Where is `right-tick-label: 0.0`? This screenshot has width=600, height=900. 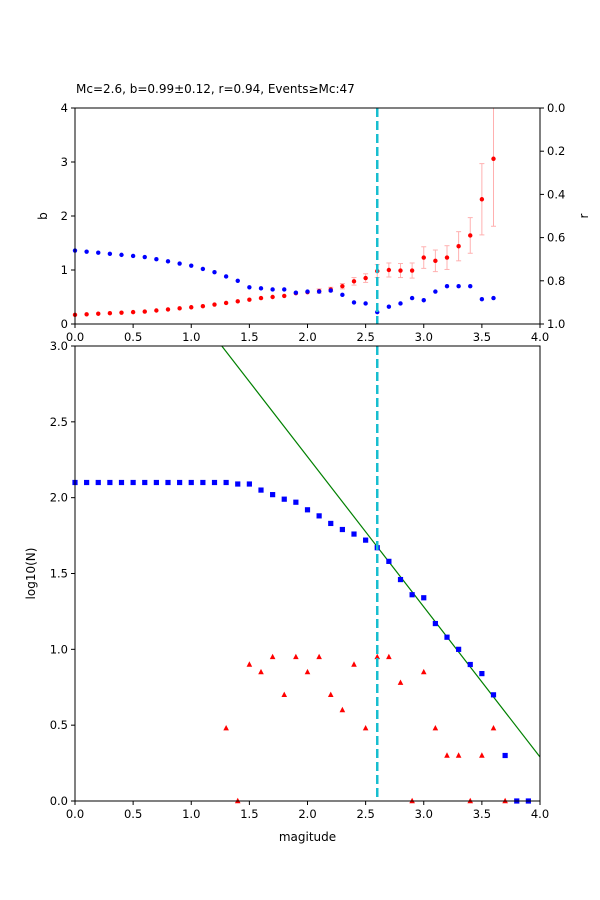
right-tick-label: 0.0 is located at coordinates (556, 108).